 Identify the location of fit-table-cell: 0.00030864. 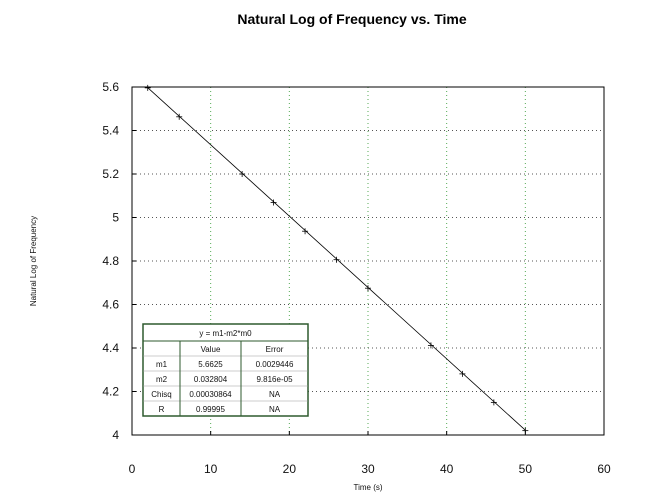
(210, 394).